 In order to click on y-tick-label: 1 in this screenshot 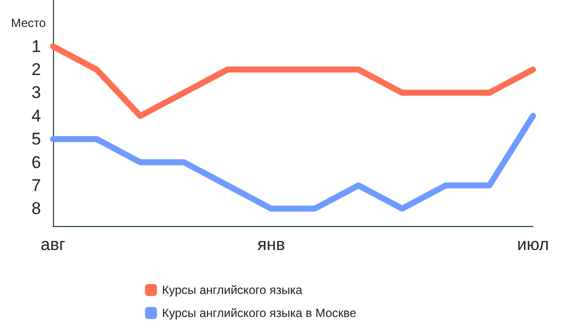, I will do `click(36, 46)`.